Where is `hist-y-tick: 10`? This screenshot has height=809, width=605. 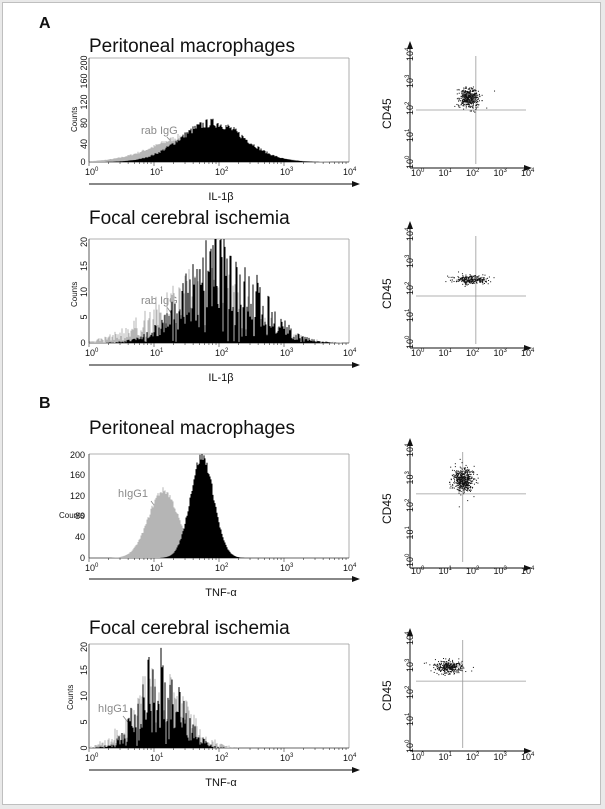 hist-y-tick: 10 is located at coordinates (84, 292).